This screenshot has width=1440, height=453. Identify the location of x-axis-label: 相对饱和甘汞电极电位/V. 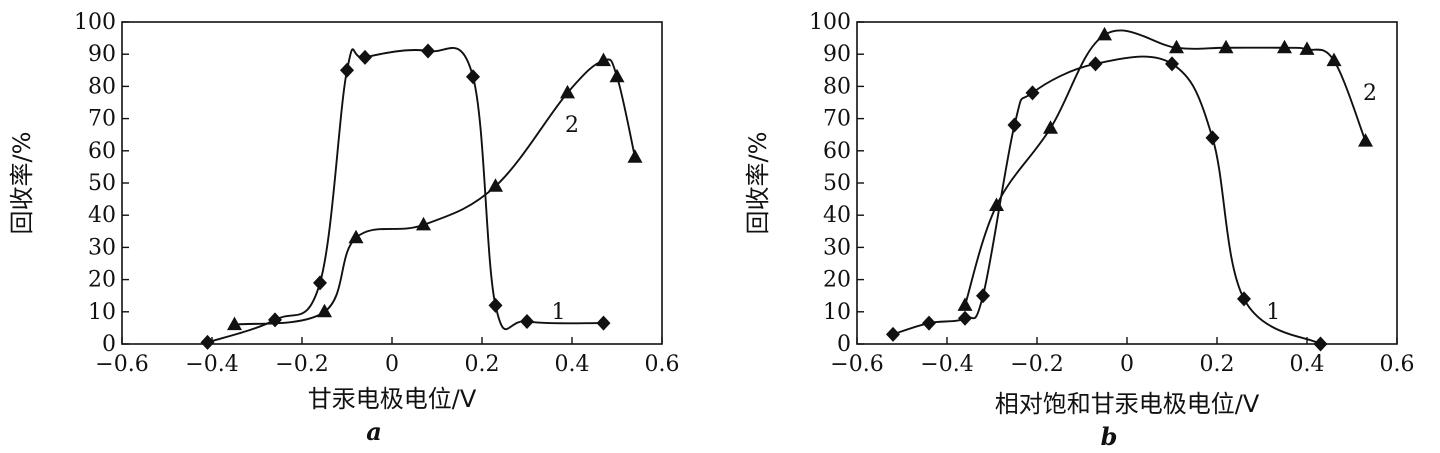
(1127, 404).